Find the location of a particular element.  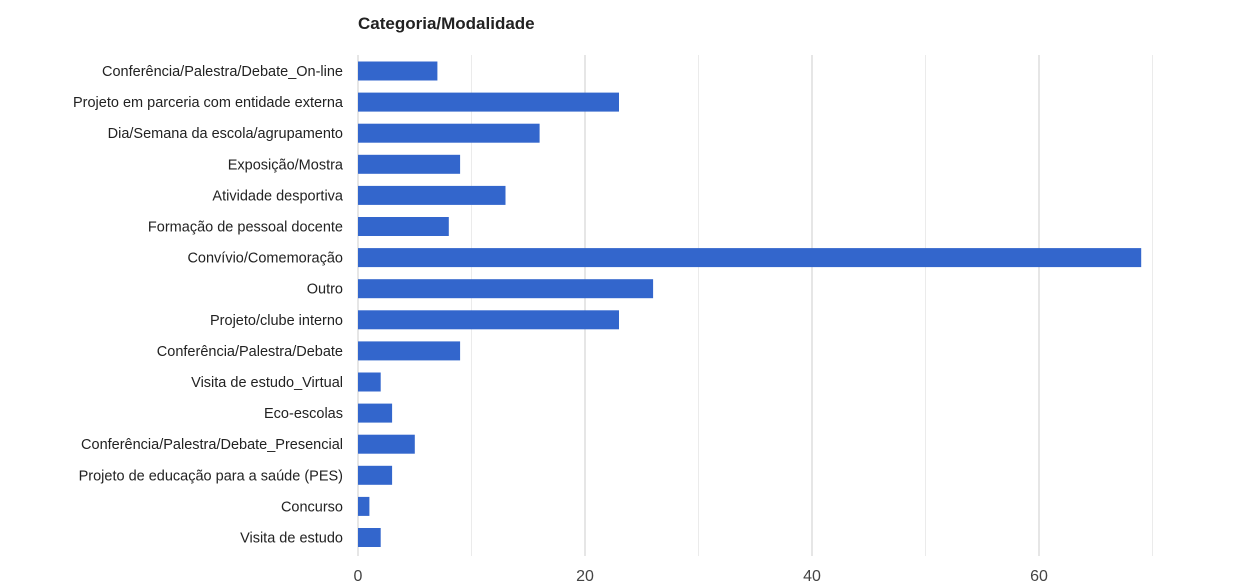

category-label: Visita de estudo is located at coordinates (291, 539).